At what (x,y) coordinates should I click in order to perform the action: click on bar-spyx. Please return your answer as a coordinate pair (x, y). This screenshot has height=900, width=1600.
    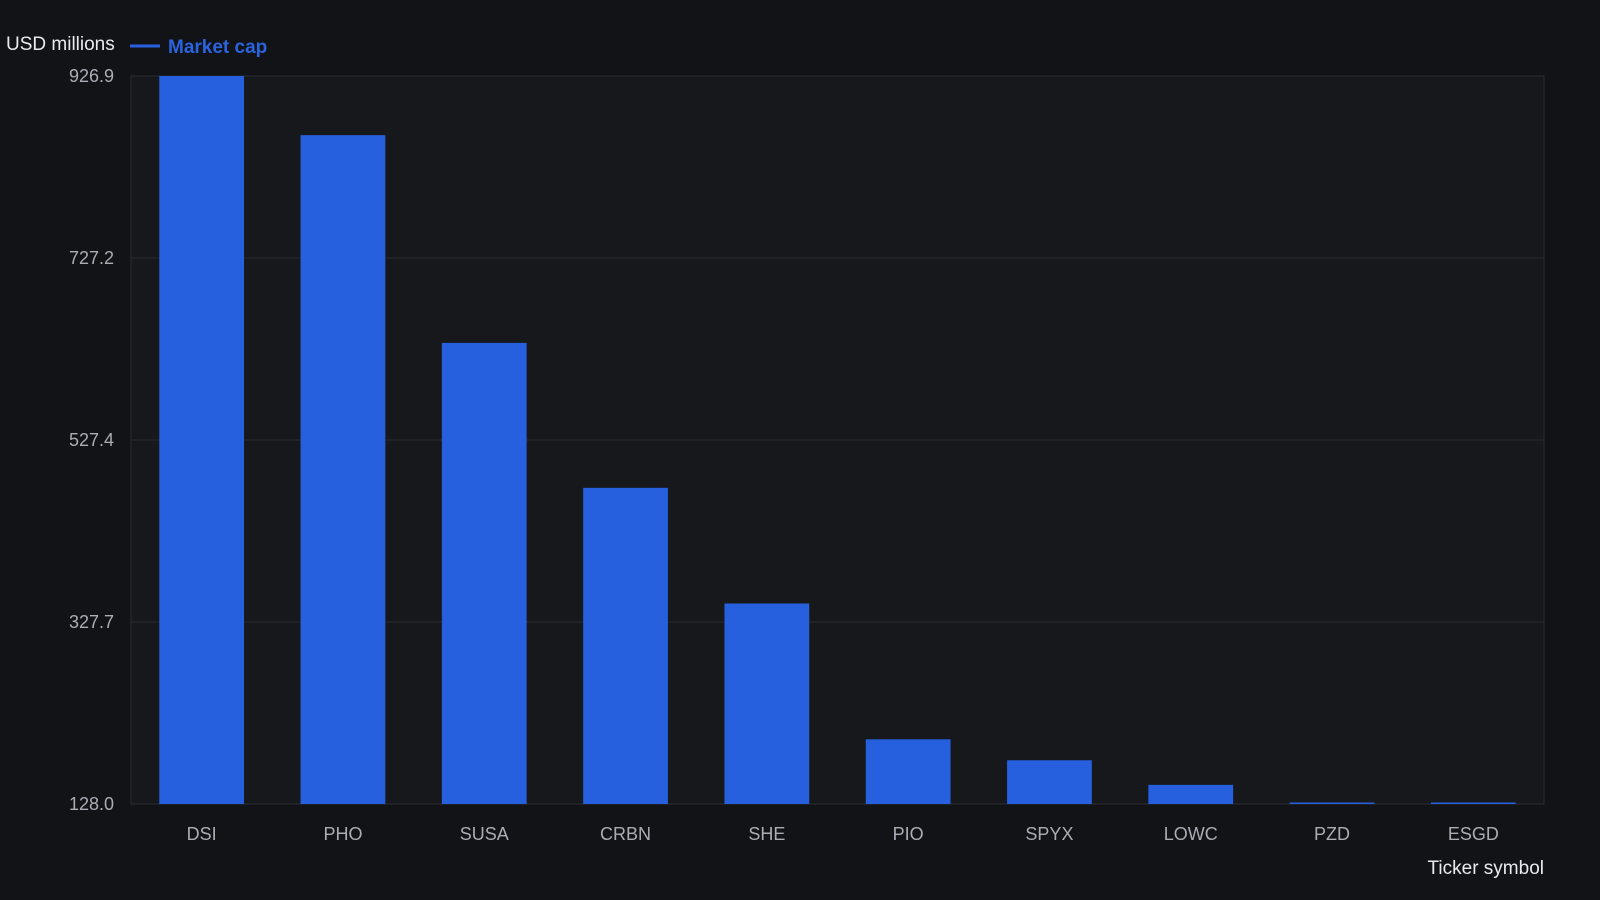
    Looking at the image, I should click on (1049, 782).